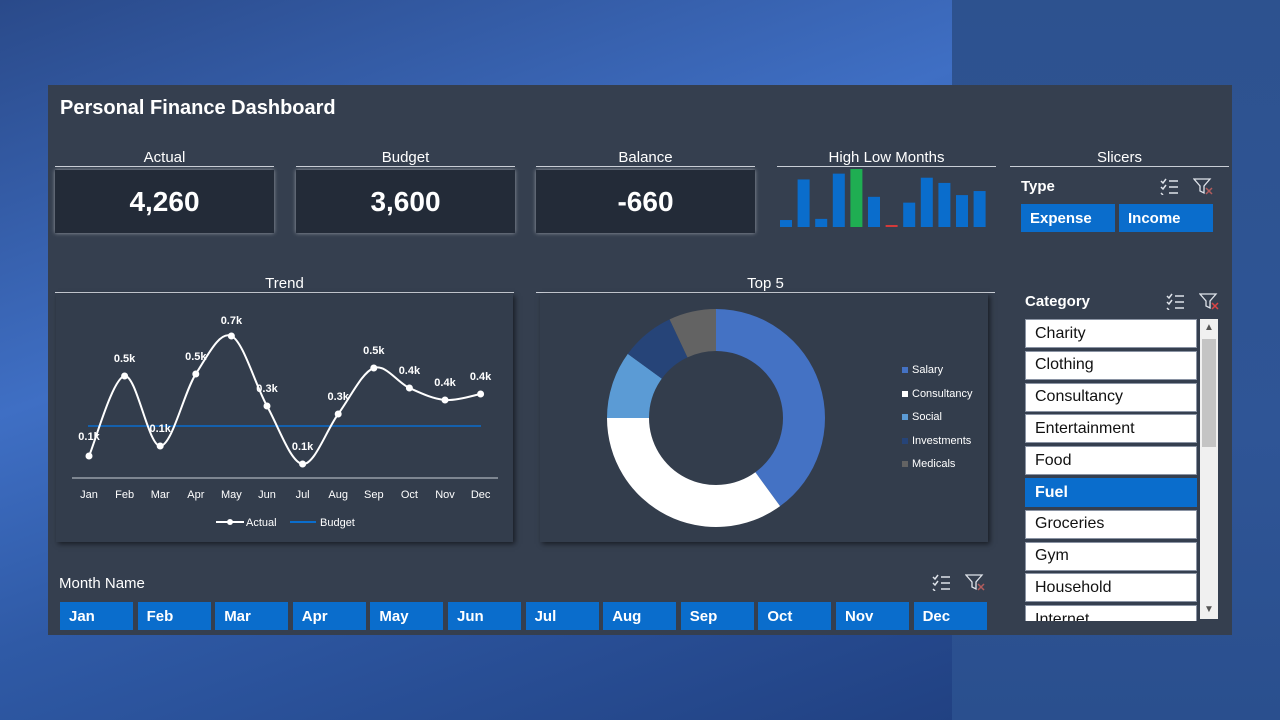  I want to click on category-item-food: Food, so click(1111, 461).